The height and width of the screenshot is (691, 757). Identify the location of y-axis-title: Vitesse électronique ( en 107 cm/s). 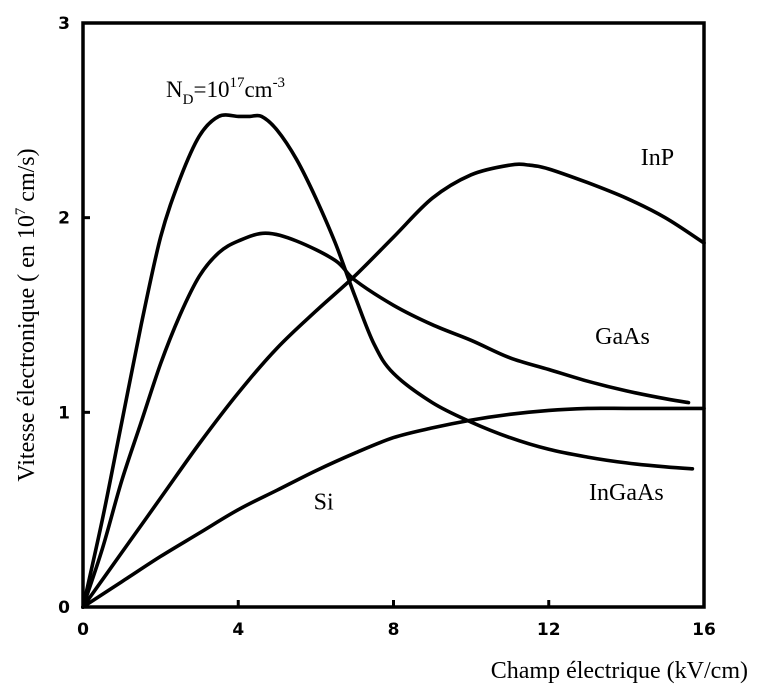
(26, 314).